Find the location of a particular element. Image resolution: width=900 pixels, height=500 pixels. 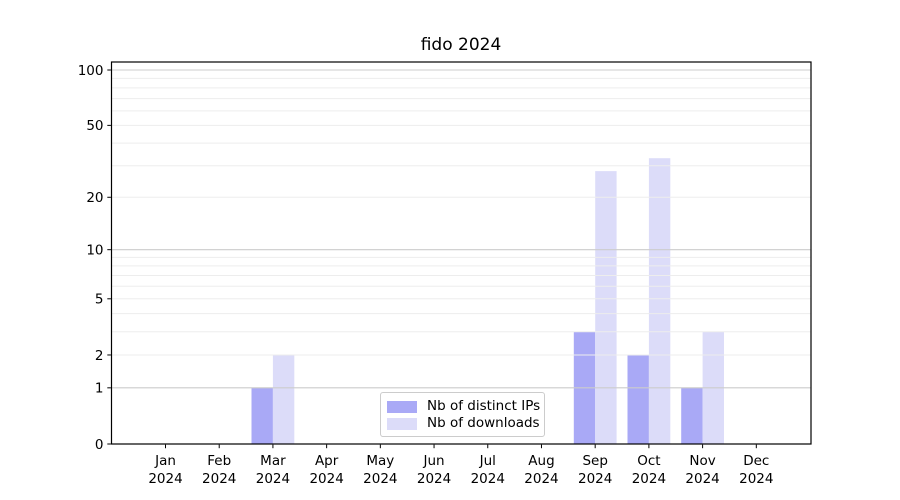

bar-nb-of-distinct-ips-mar is located at coordinates (262, 415).